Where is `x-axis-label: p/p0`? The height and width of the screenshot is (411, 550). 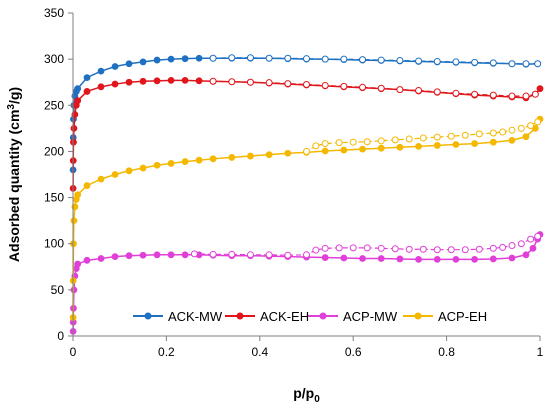
x-axis-label: p/p0 is located at coordinates (306, 395).